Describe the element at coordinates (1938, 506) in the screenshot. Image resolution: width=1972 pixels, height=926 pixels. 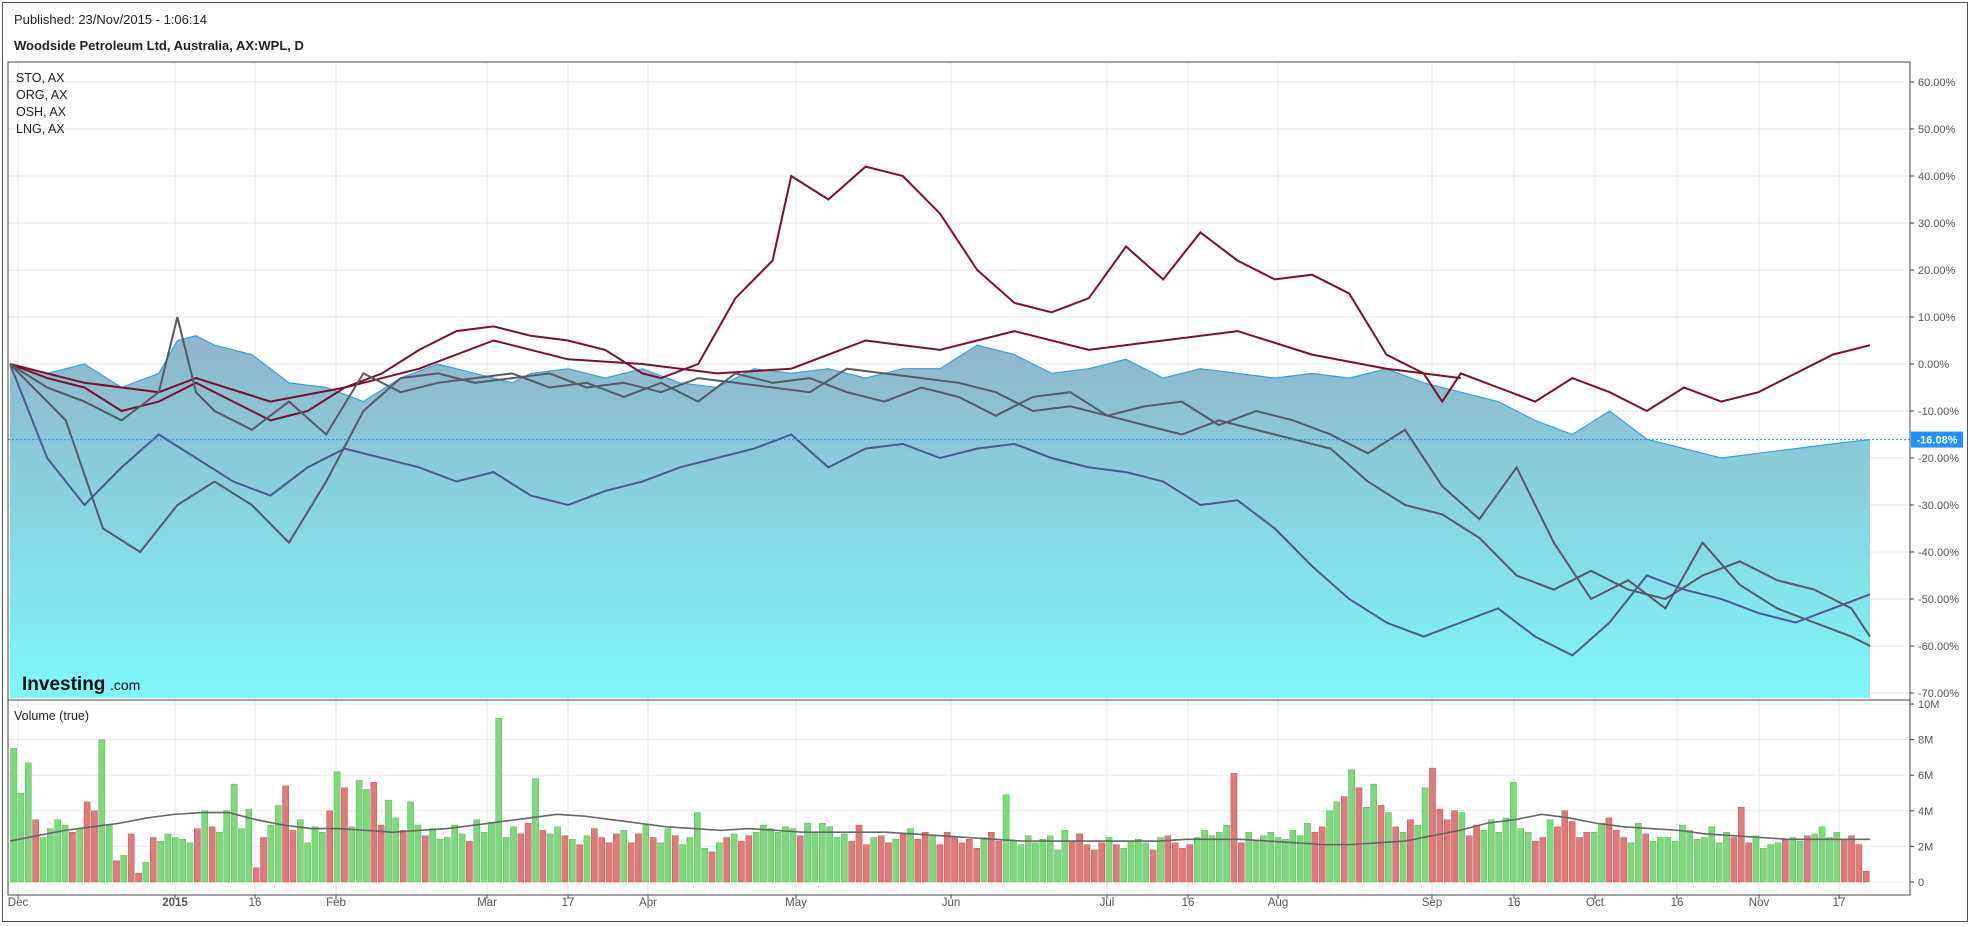
I see `y-tick-label: -30.00%` at that location.